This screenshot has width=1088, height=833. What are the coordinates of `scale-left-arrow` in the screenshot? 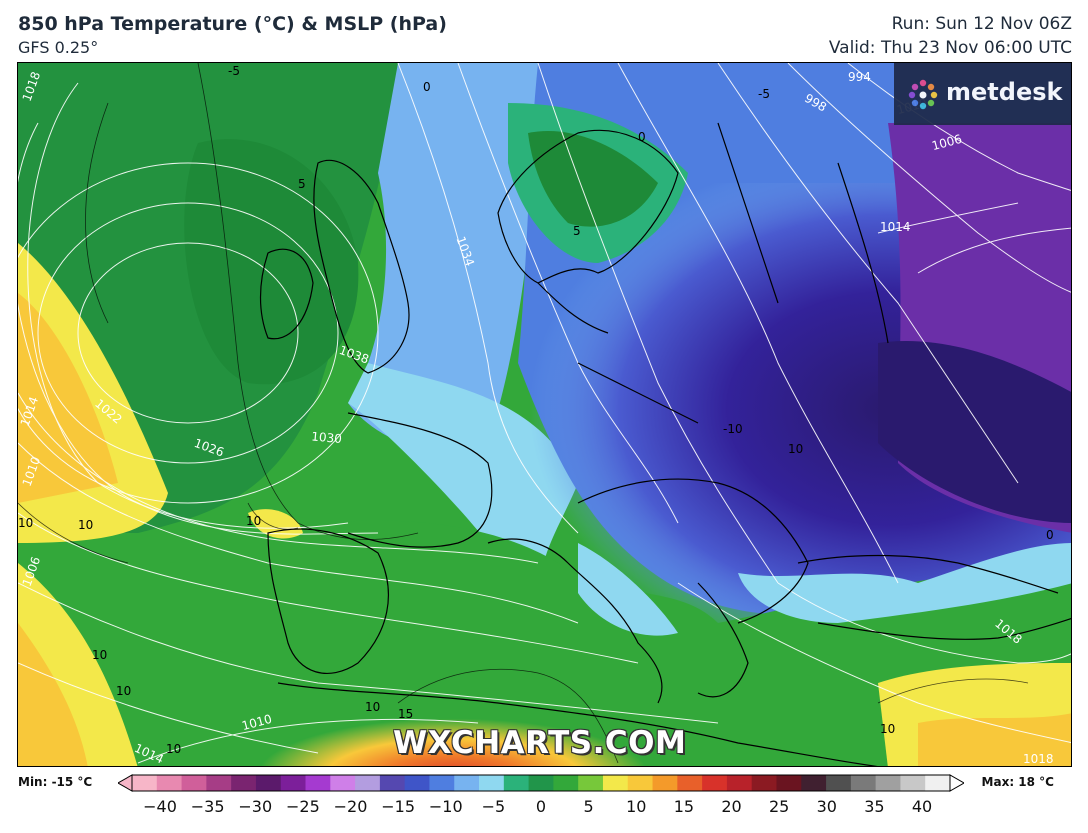 It's located at (125, 783).